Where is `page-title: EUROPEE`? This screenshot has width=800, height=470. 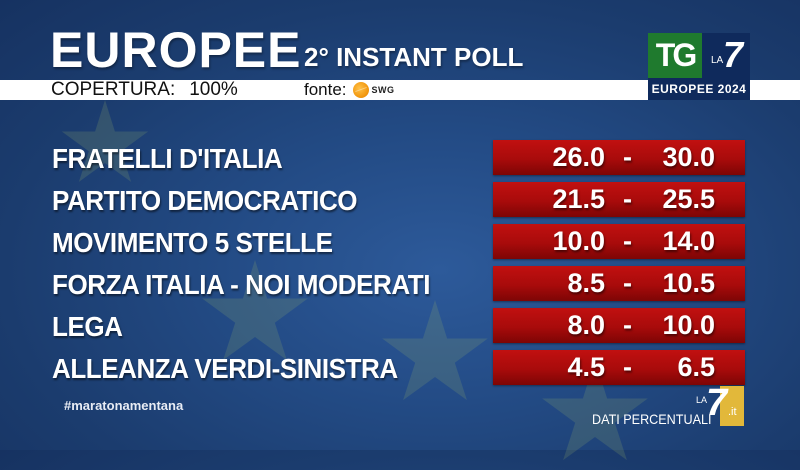
page-title: EUROPEE is located at coordinates (176, 50).